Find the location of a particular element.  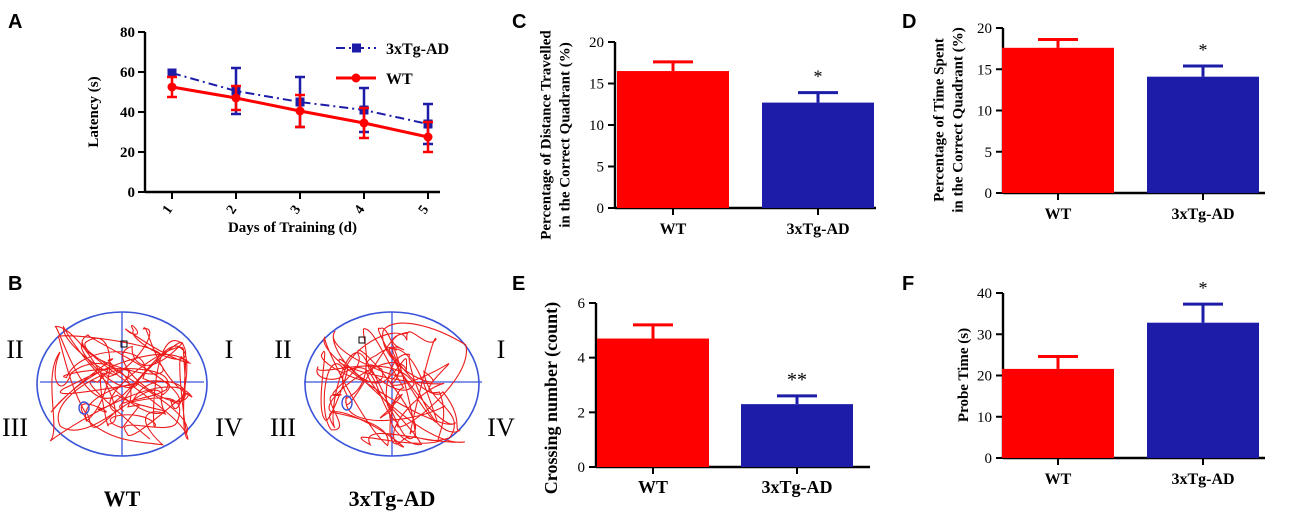

chart-a-x-label: Days of Training (d) is located at coordinates (292, 228).